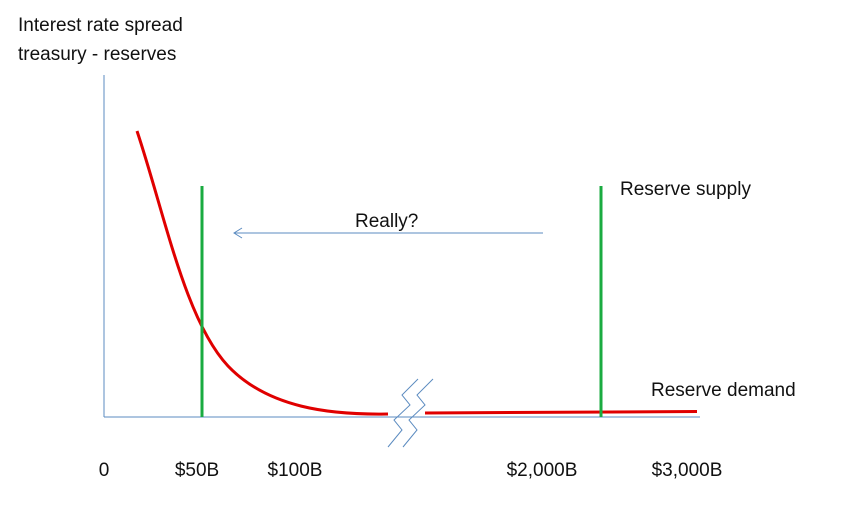 The height and width of the screenshot is (506, 843). I want to click on axis-label: treasury - reserves, so click(97, 54).